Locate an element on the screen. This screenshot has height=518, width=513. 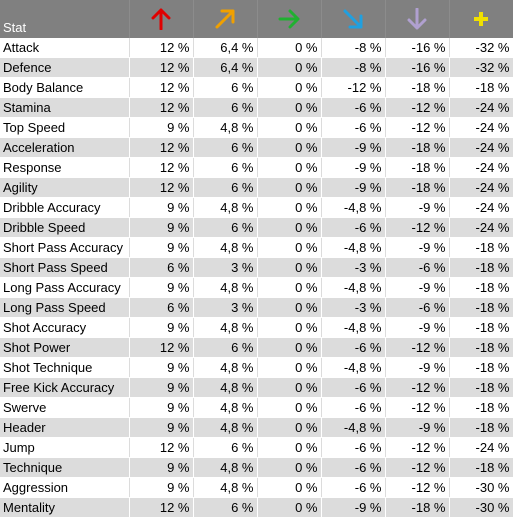
table-row: Long Pass Speed 6 % 3 % 0 % -3 % -6 % -18 % is located at coordinates (256, 307).